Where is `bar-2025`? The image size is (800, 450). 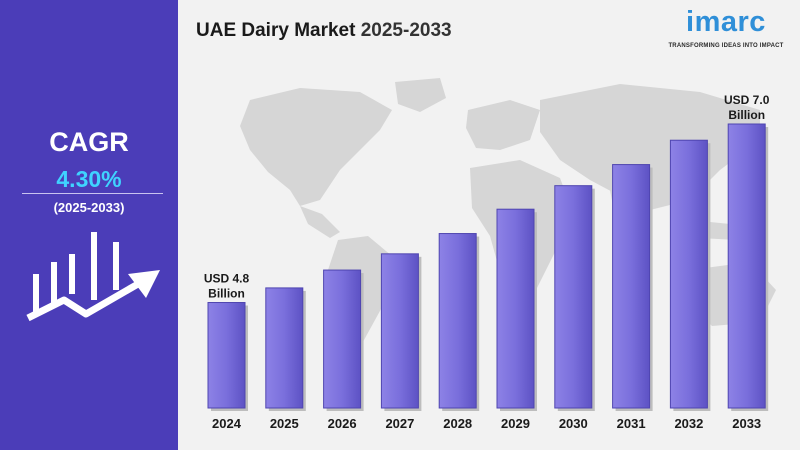
bar-2025 is located at coordinates (284, 348).